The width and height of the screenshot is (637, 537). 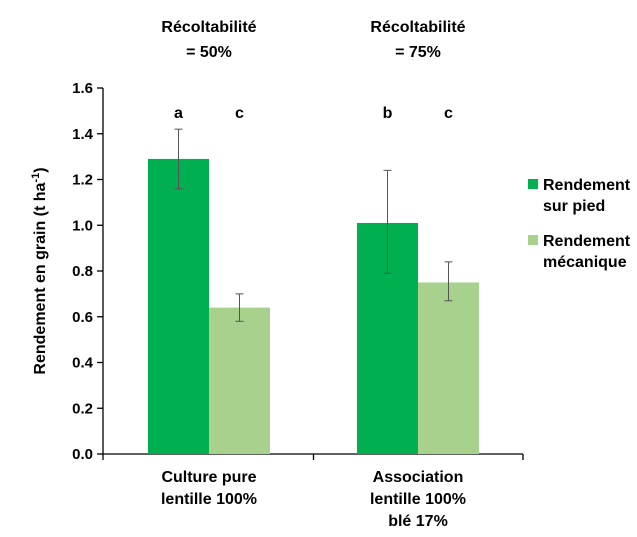 What do you see at coordinates (82, 317) in the screenshot?
I see `y-tick-label: 0.6` at bounding box center [82, 317].